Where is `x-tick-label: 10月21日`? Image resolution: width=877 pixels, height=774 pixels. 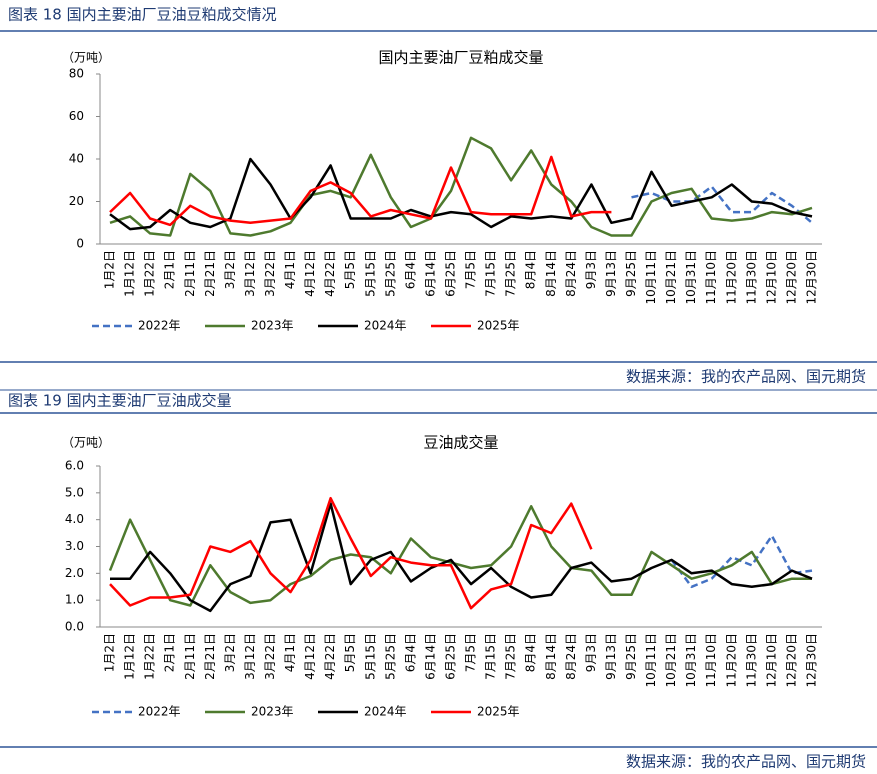
x-tick-label: 10月21日 is located at coordinates (671, 660).